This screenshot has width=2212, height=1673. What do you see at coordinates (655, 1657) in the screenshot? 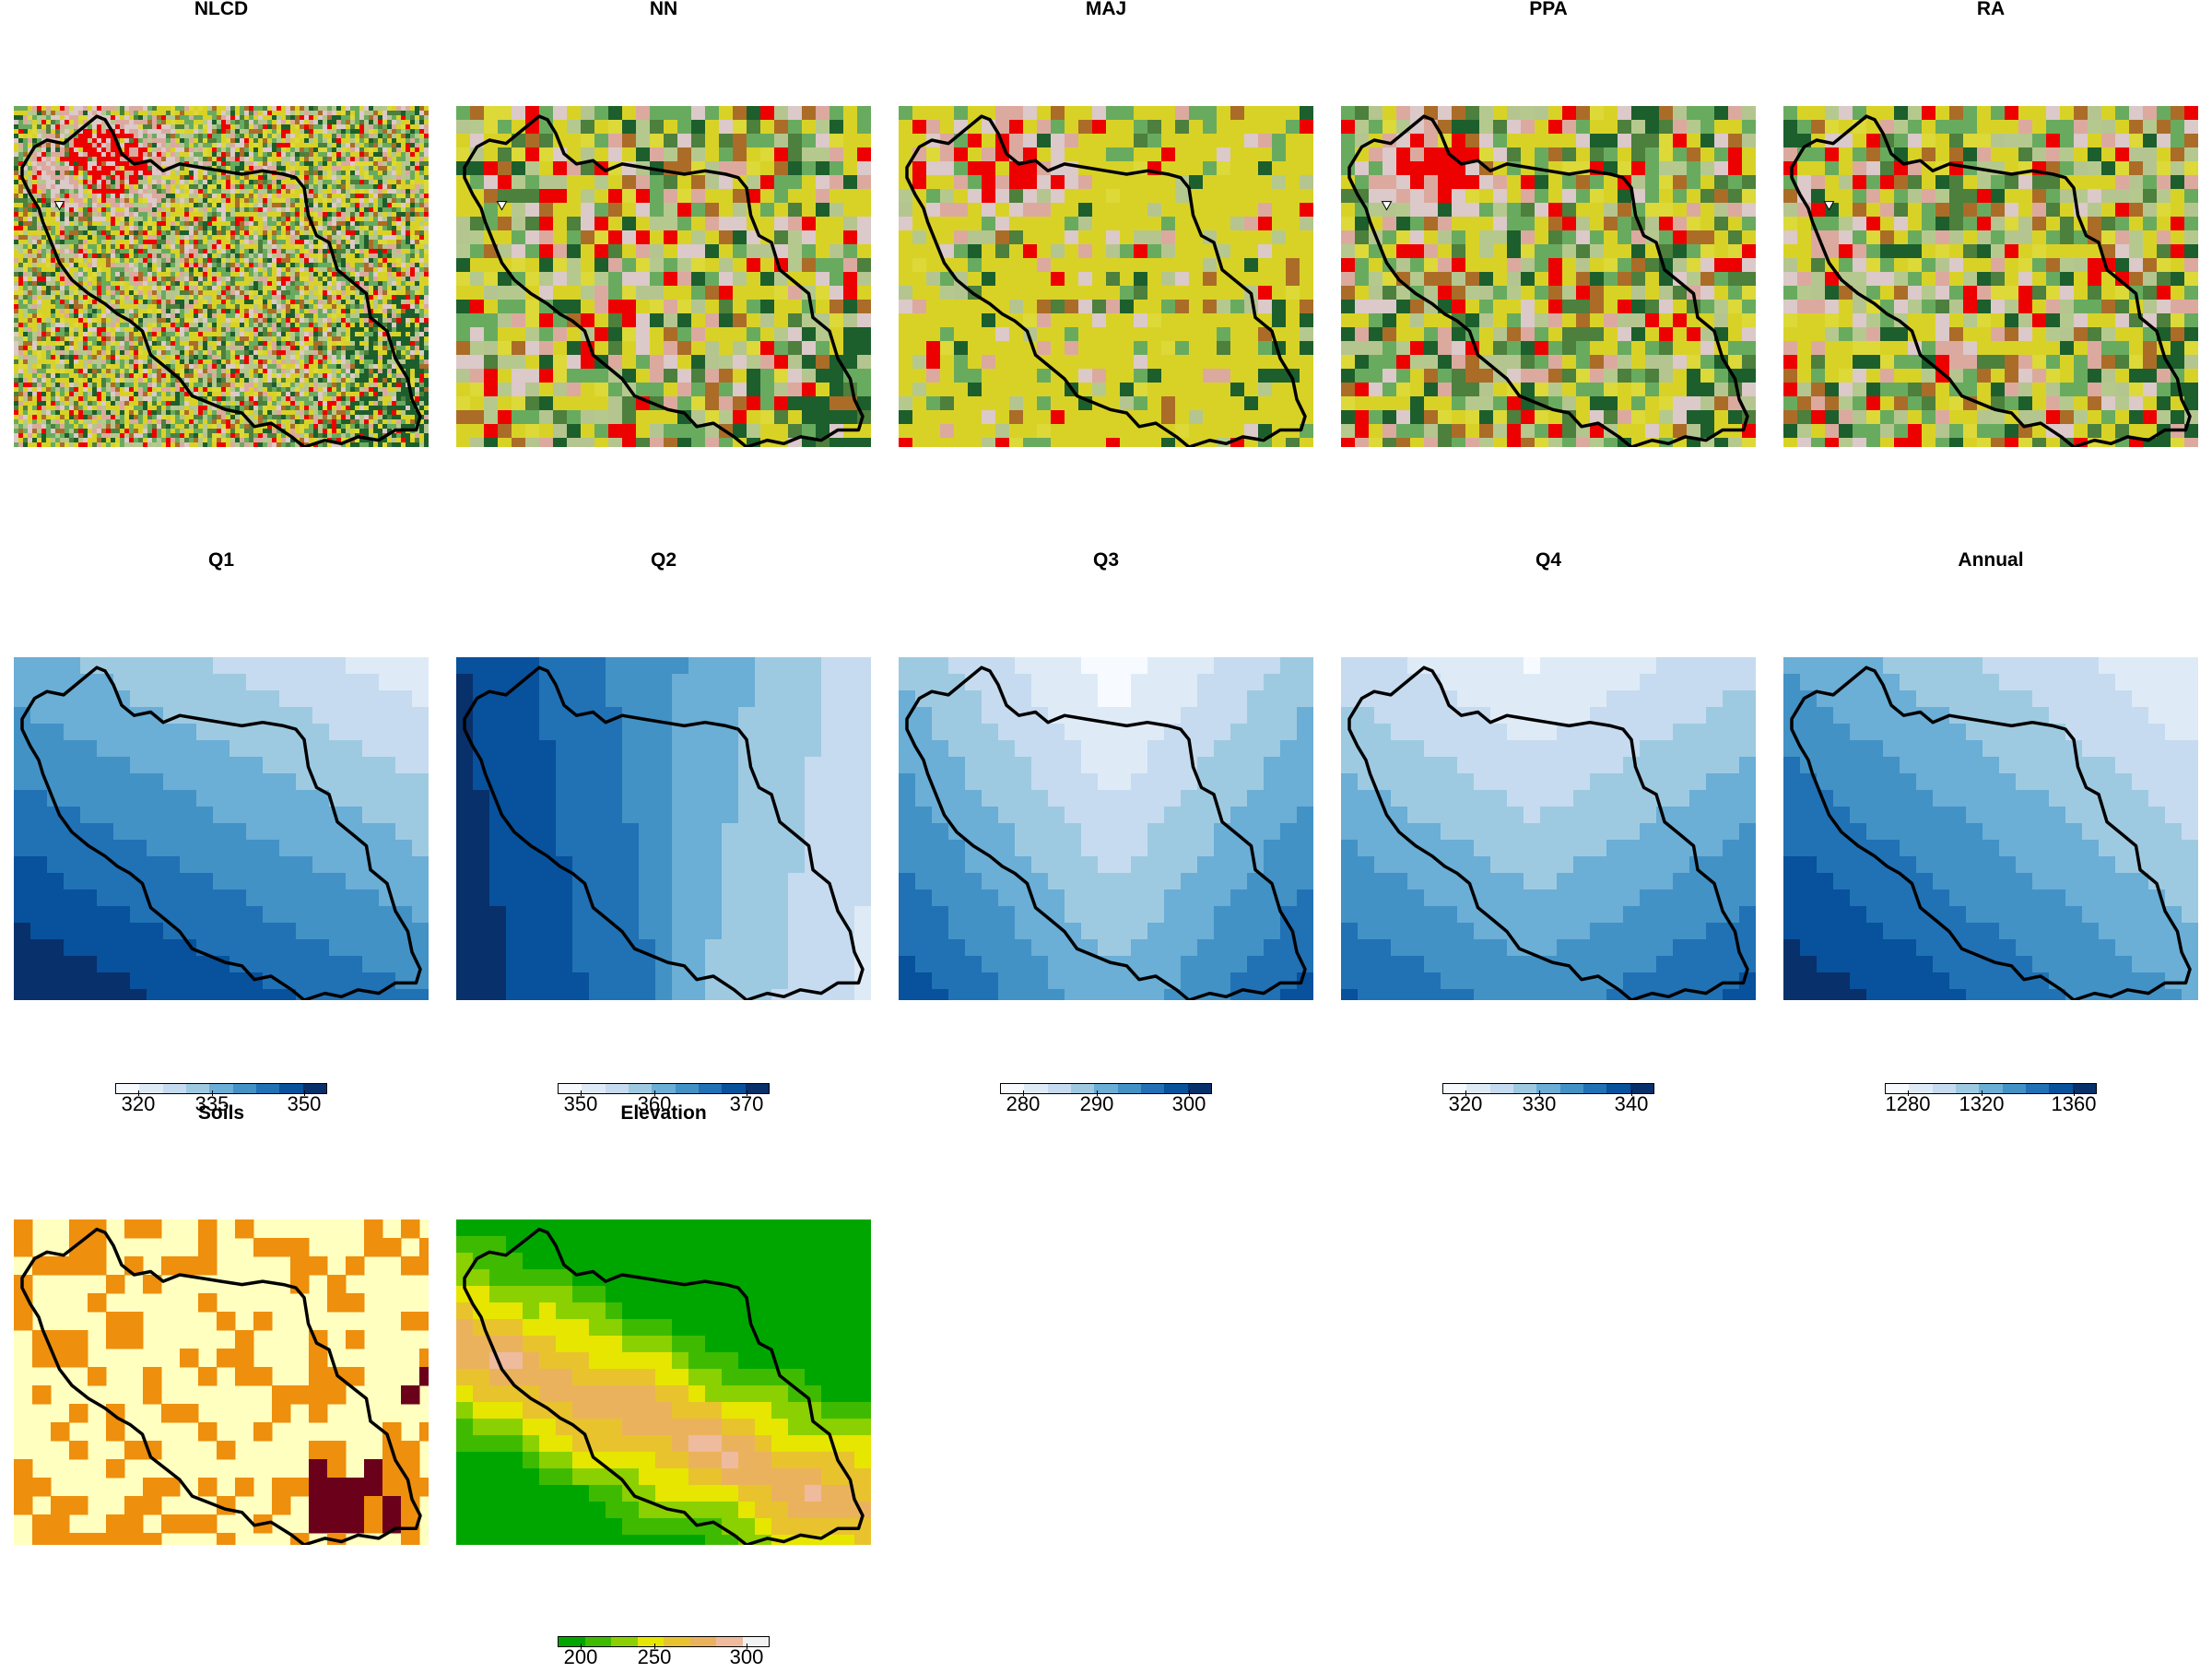
I see `legend-tick-label: 250` at bounding box center [655, 1657].